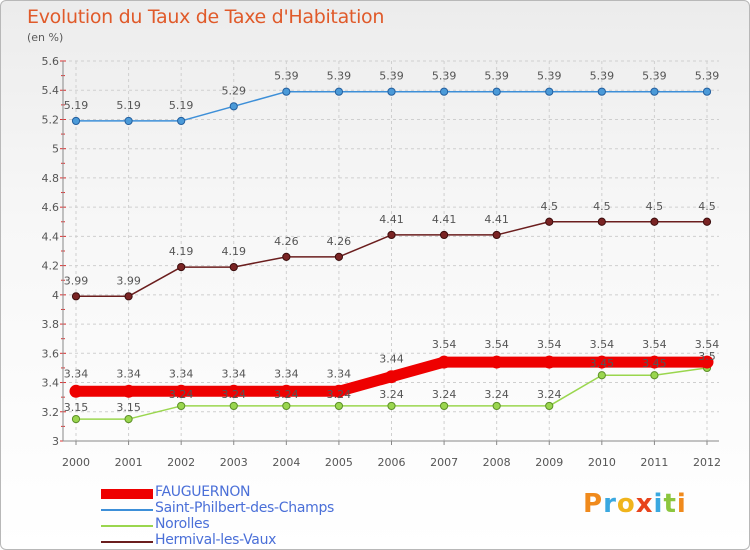  What do you see at coordinates (644, 504) in the screenshot?
I see `logo-letter: x` at bounding box center [644, 504].